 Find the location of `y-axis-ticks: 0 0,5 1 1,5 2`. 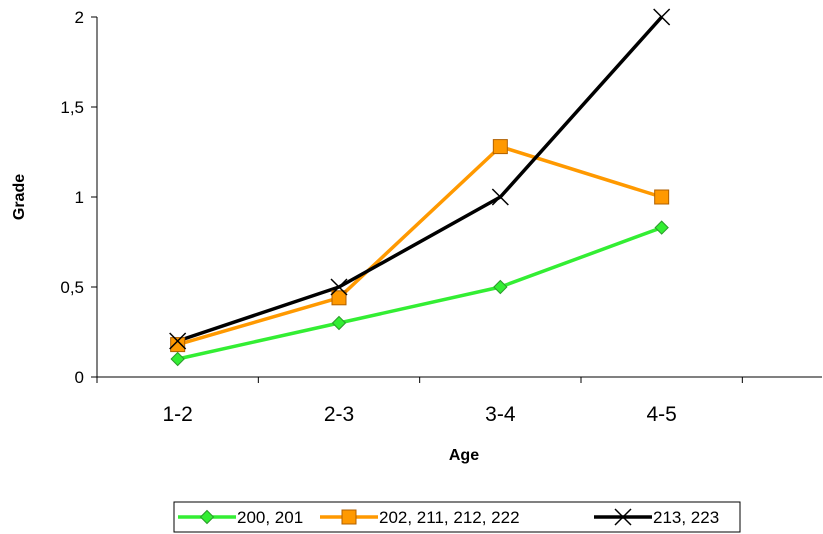

y-axis-ticks: 0 0,5 1 1,5 2 is located at coordinates (78, 197).